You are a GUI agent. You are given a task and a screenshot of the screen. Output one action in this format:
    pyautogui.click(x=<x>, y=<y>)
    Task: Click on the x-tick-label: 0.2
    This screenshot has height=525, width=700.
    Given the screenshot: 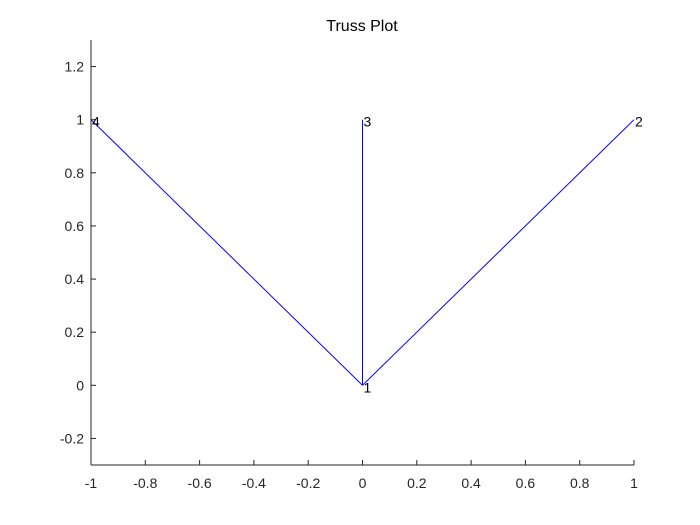 What is the action you would take?
    pyautogui.click(x=417, y=483)
    